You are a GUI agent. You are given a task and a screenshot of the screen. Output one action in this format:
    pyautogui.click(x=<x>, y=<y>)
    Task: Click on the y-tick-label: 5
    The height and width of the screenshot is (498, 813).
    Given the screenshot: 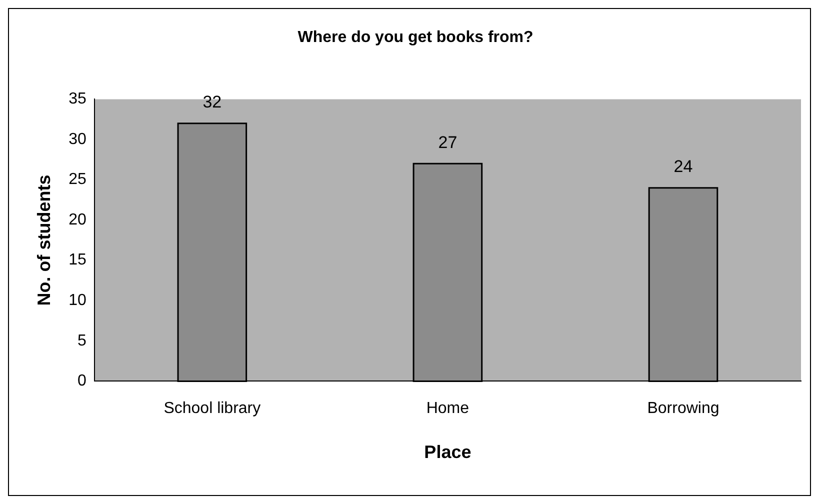 What is the action you would take?
    pyautogui.click(x=81, y=341)
    